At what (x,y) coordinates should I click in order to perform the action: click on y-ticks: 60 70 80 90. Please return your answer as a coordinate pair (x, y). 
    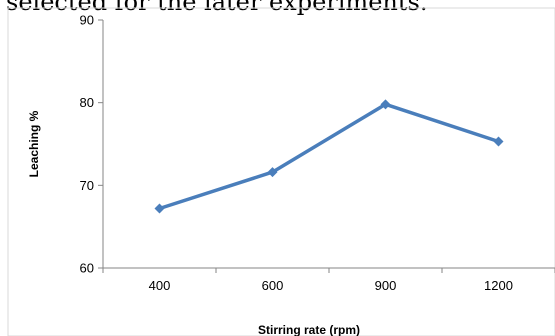
    Looking at the image, I should click on (91, 144).